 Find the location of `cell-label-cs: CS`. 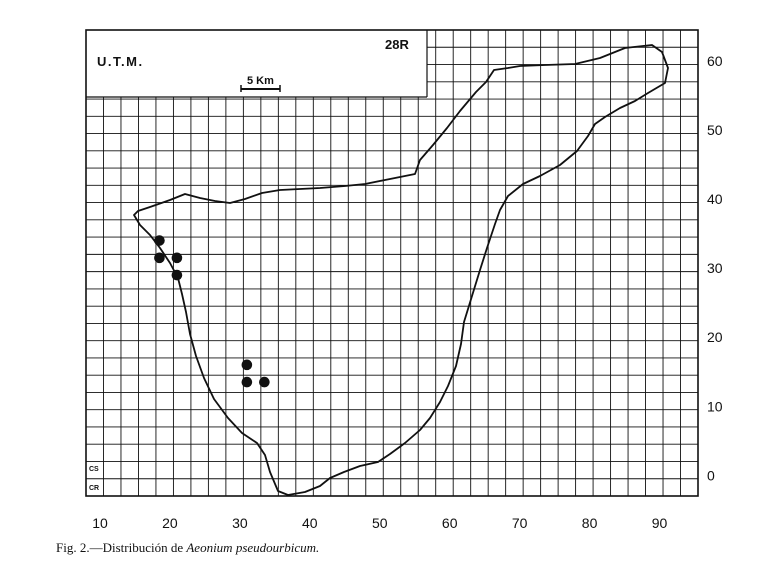

cell-label-cs: CS is located at coordinates (94, 469).